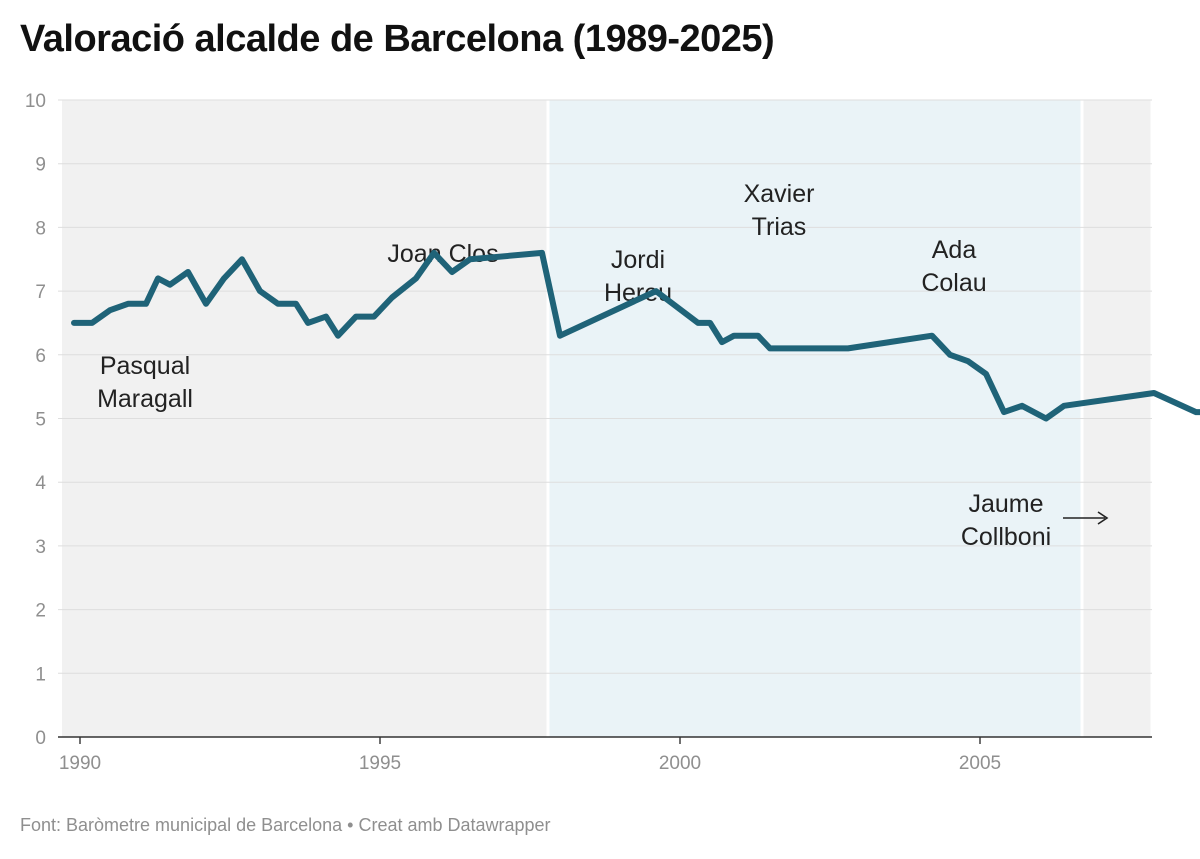 The width and height of the screenshot is (1200, 859). Describe the element at coordinates (80, 763) in the screenshot. I see `x-tick-label: 1990` at that location.